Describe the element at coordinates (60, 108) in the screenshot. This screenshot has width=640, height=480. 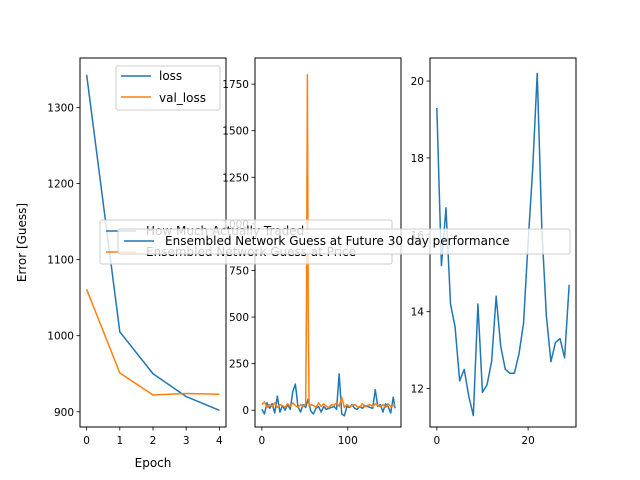
I see `loss-ytick-label: 1300` at that location.